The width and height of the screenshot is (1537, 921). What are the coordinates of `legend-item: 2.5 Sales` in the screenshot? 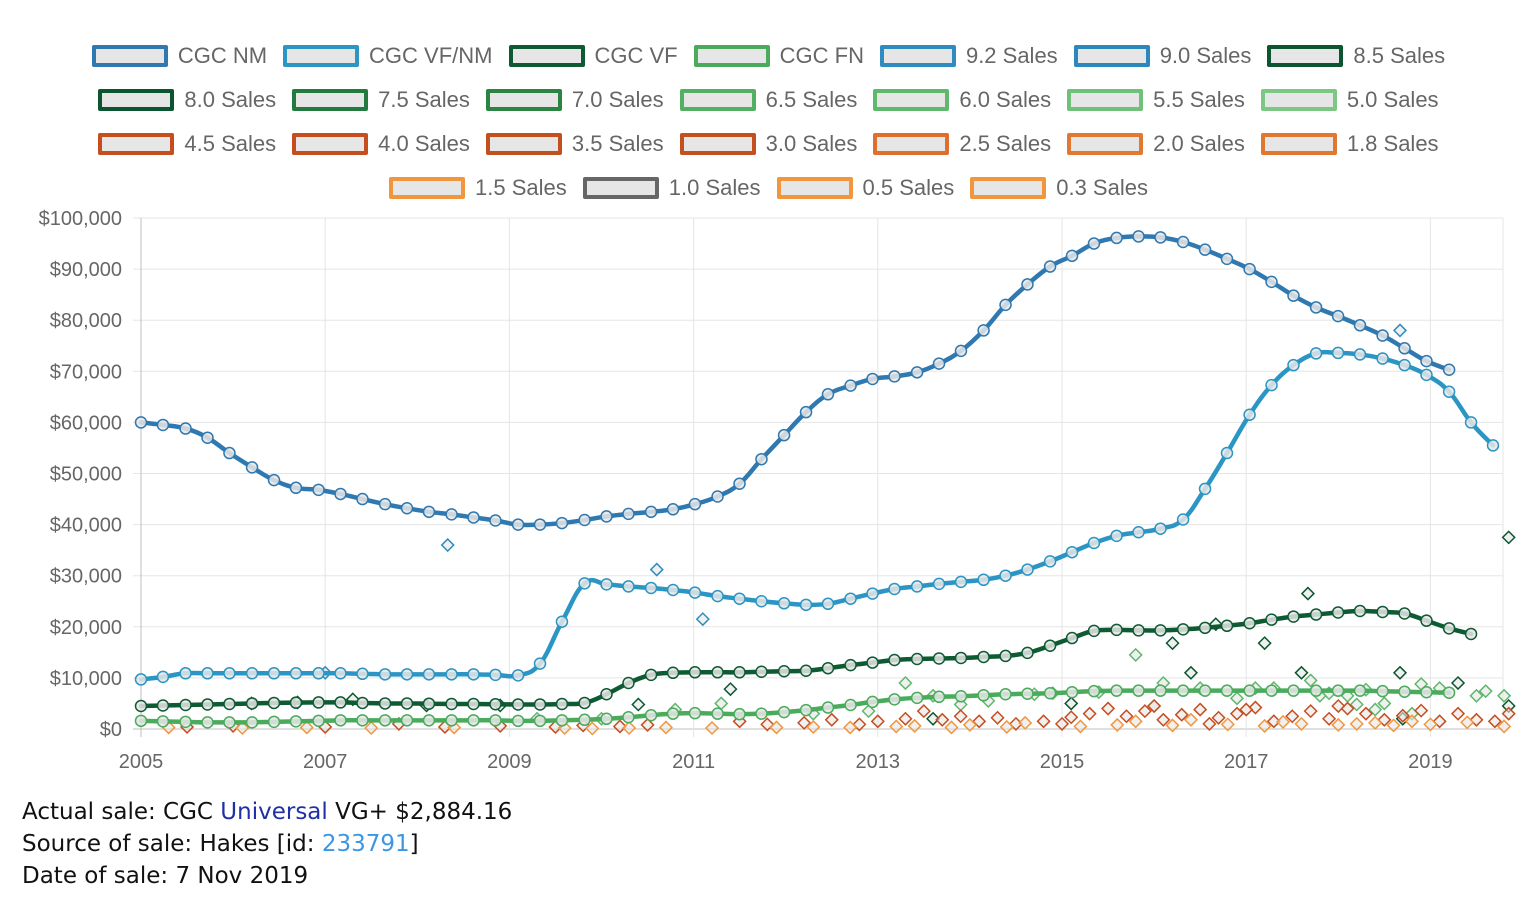 It's located at (962, 144).